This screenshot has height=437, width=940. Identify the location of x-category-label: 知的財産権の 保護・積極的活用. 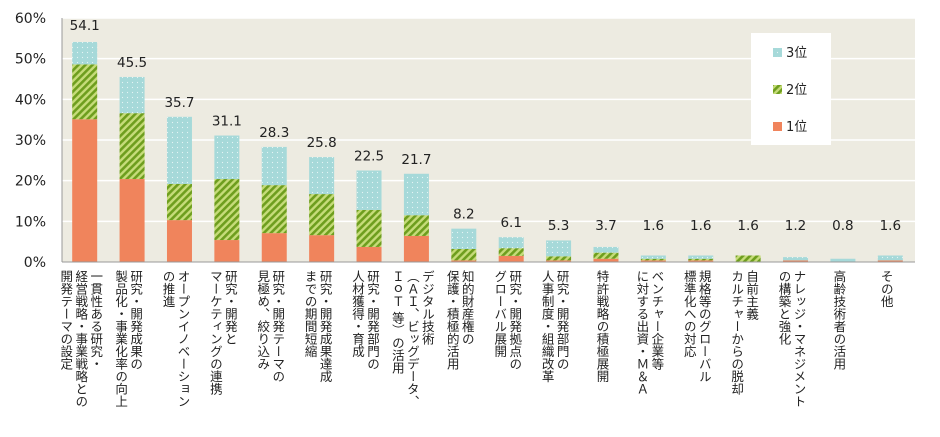
(460, 320).